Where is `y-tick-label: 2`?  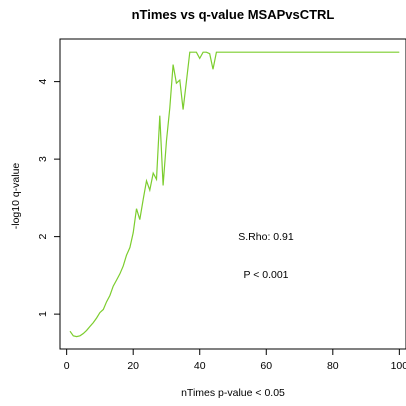
y-tick-label: 2 is located at coordinates (43, 237).